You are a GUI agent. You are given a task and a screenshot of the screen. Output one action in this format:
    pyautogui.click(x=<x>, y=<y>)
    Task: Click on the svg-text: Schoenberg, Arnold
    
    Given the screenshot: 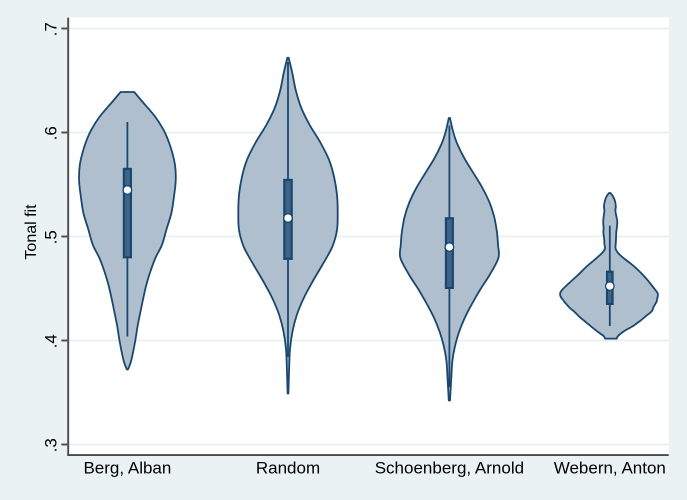 What is the action you would take?
    pyautogui.click(x=449, y=467)
    